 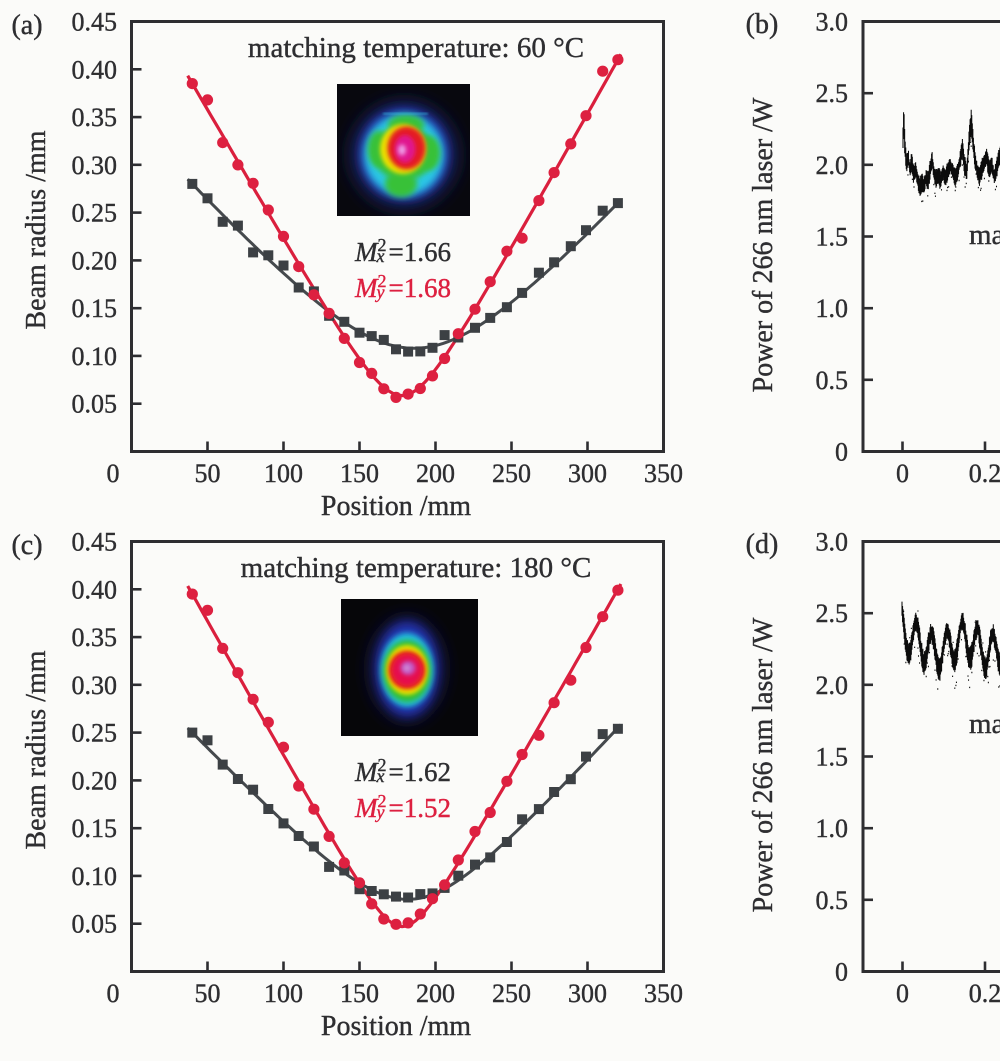 What do you see at coordinates (26, 25) in the screenshot?
I see `svg-text: (a)` at bounding box center [26, 25].